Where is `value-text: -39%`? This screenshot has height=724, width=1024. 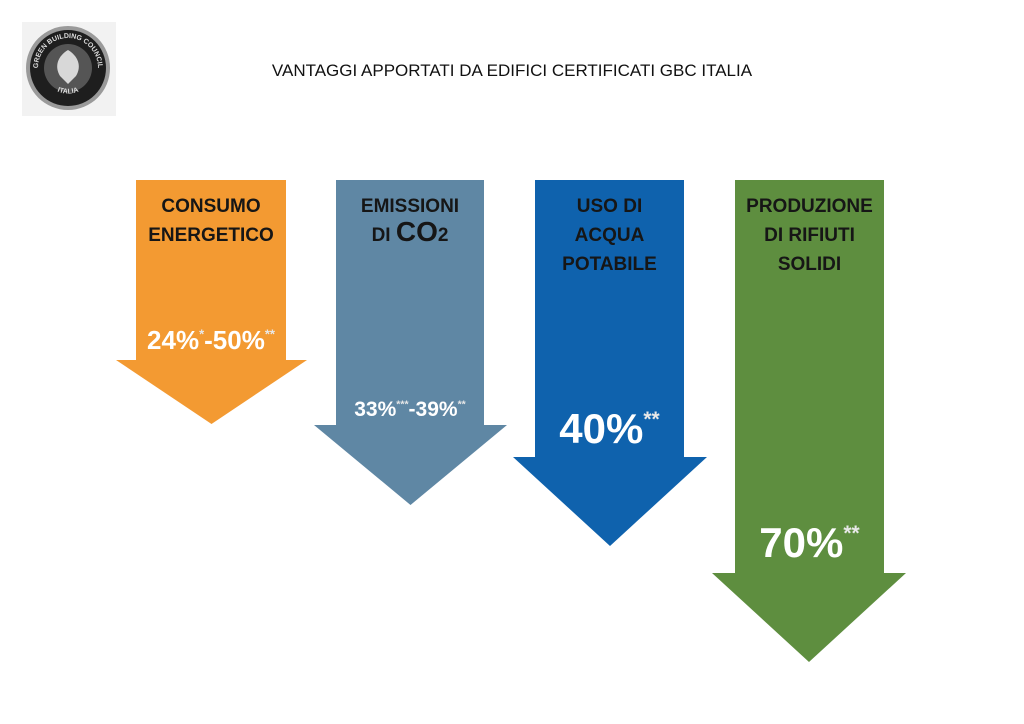
value-text: -39% is located at coordinates (433, 409).